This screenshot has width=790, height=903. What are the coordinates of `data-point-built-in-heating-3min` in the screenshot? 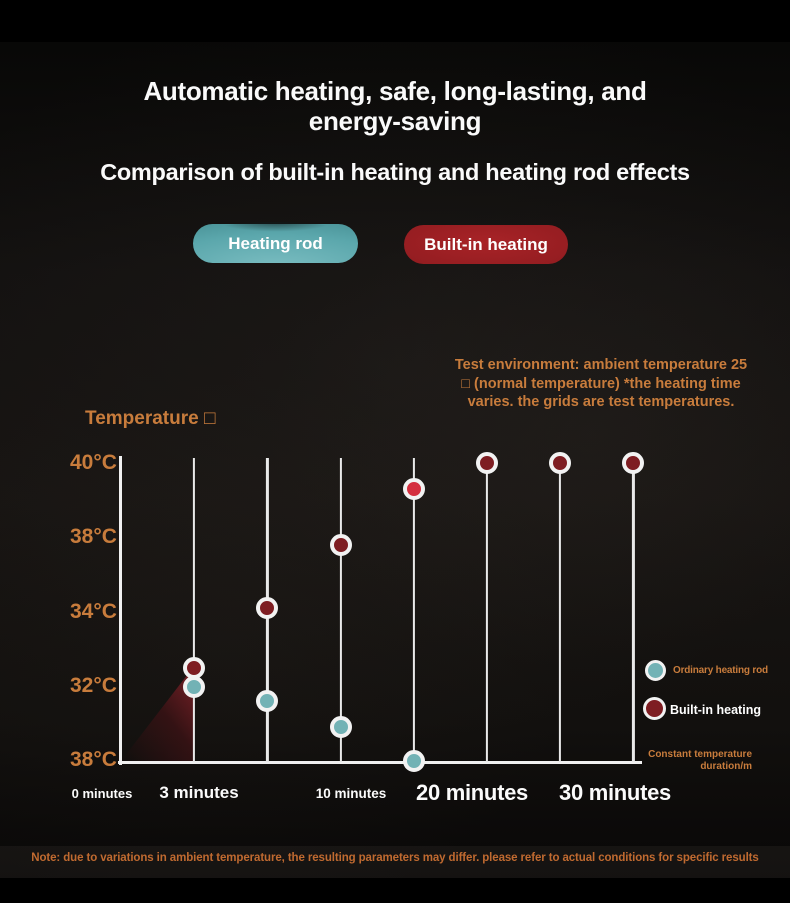 It's located at (194, 667).